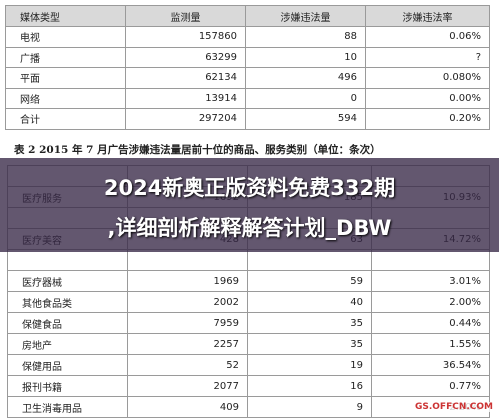  What do you see at coordinates (309, 281) in the screenshot?
I see `table-cell: 59` at bounding box center [309, 281].